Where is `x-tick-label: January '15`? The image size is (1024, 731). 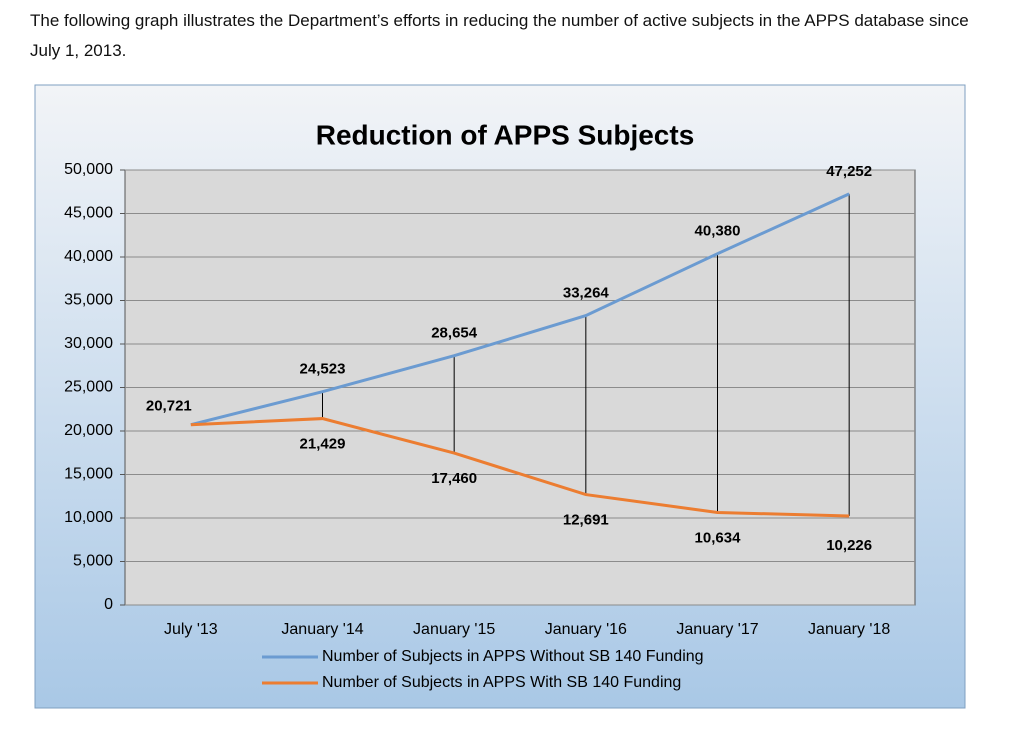
x-tick-label: January '15 is located at coordinates (454, 629).